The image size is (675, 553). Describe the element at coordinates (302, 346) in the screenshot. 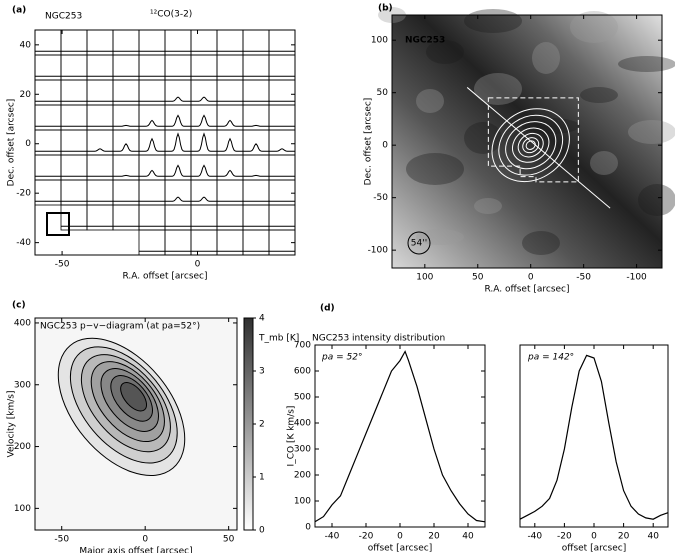

I see `y-tick-label: 700` at that location.